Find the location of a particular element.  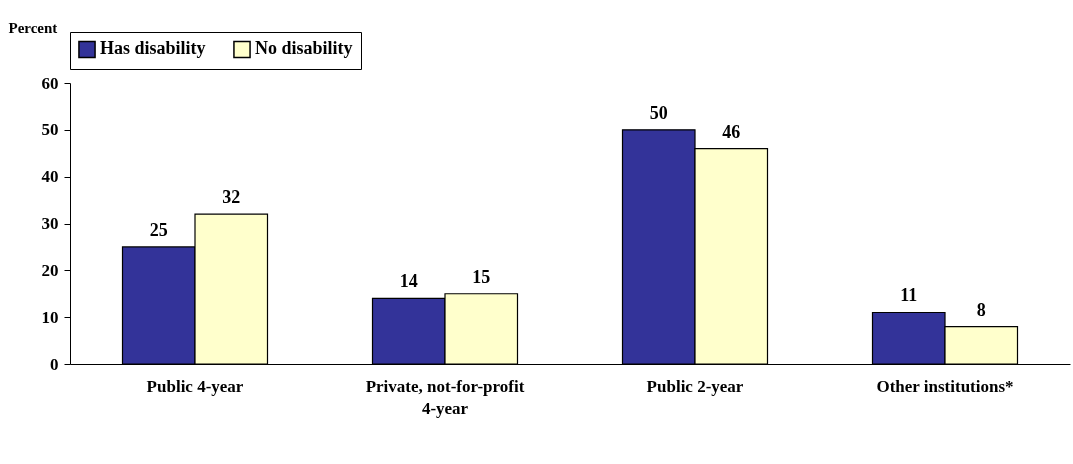

y-tick-label: 30 is located at coordinates (50, 223).